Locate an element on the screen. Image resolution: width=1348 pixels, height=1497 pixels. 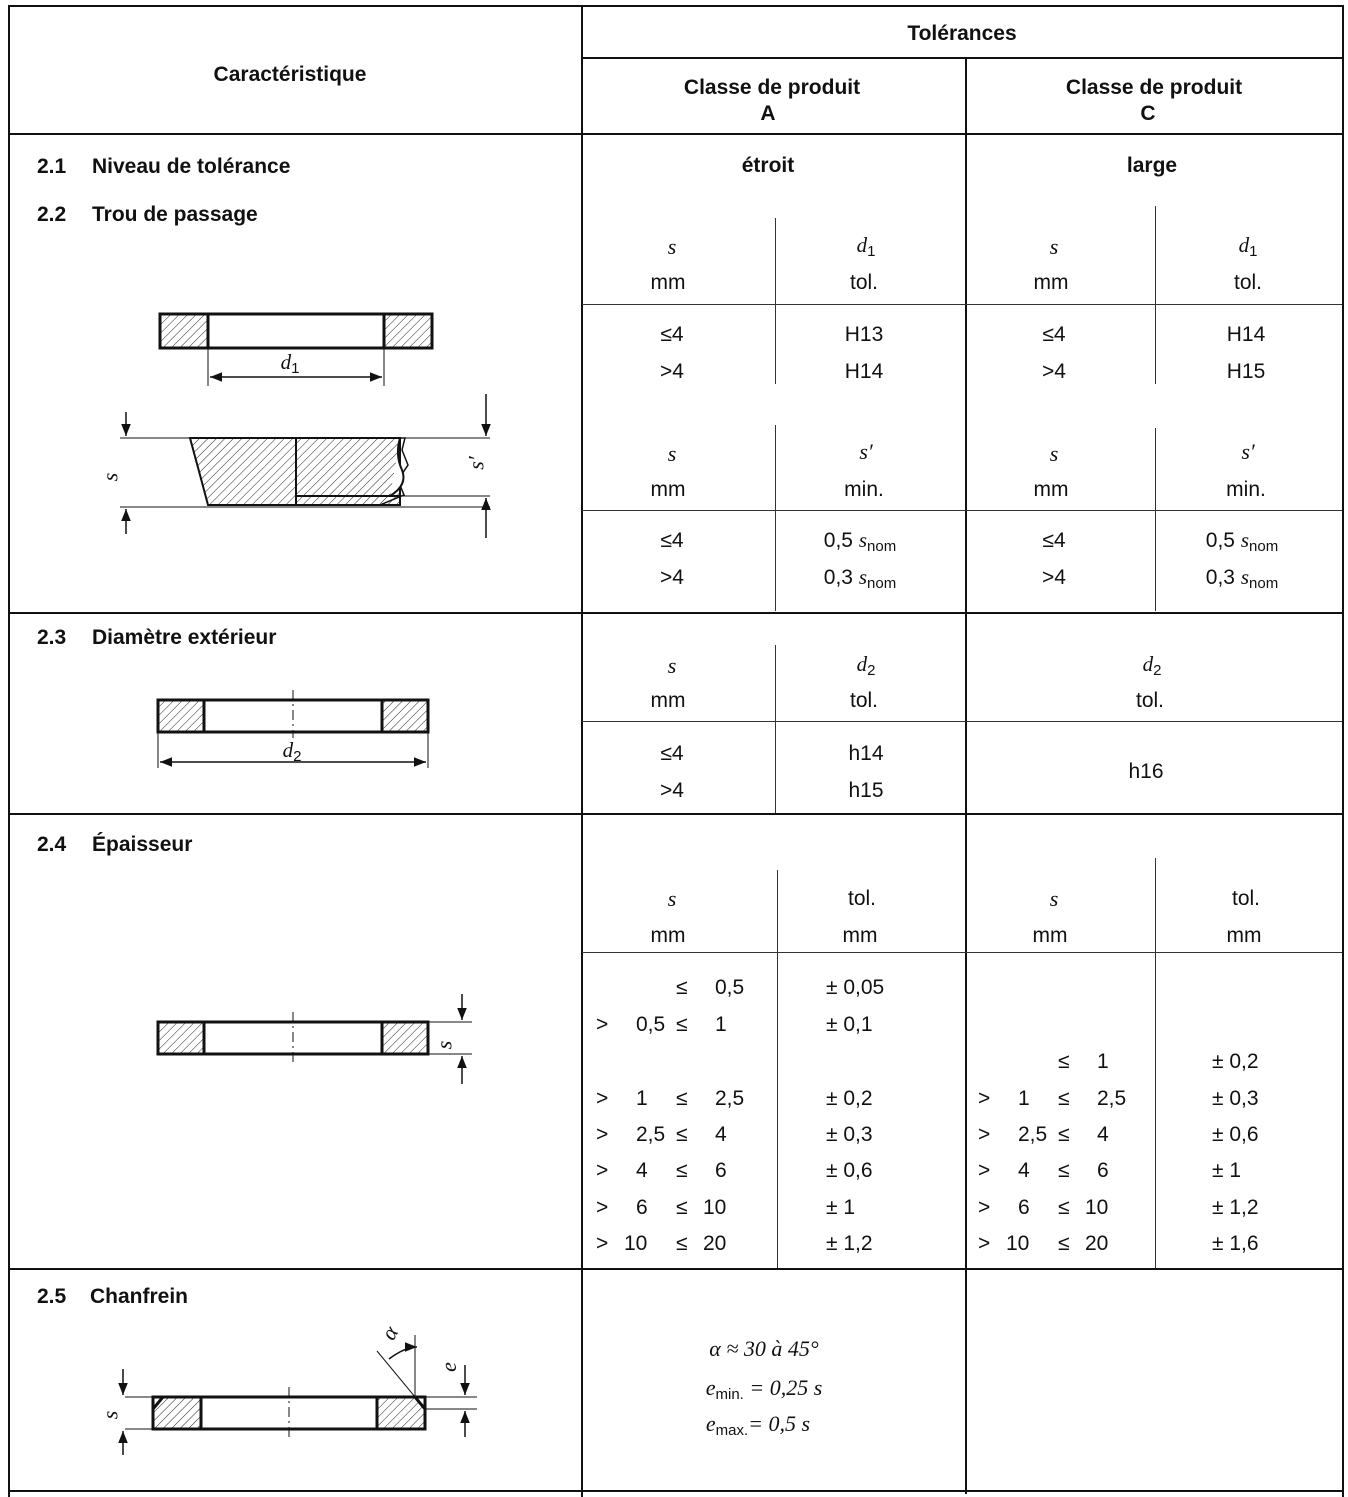
chamfer-e-min-spec: emin. = 0,25 s is located at coordinates (764, 1389).